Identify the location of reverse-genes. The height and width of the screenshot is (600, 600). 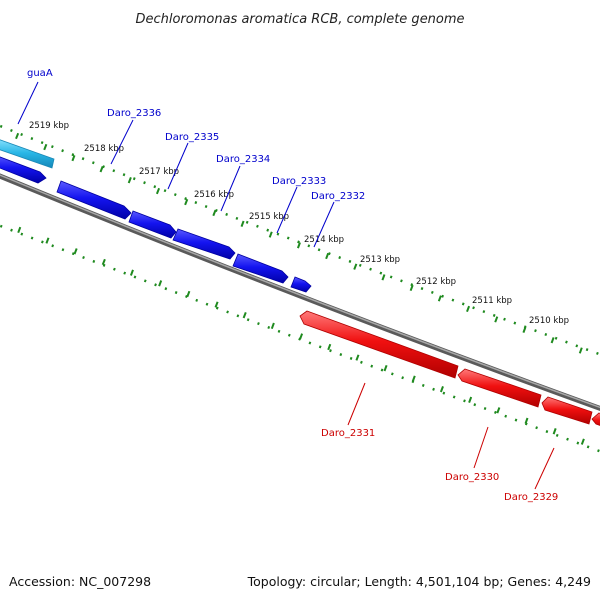
(449, 369).